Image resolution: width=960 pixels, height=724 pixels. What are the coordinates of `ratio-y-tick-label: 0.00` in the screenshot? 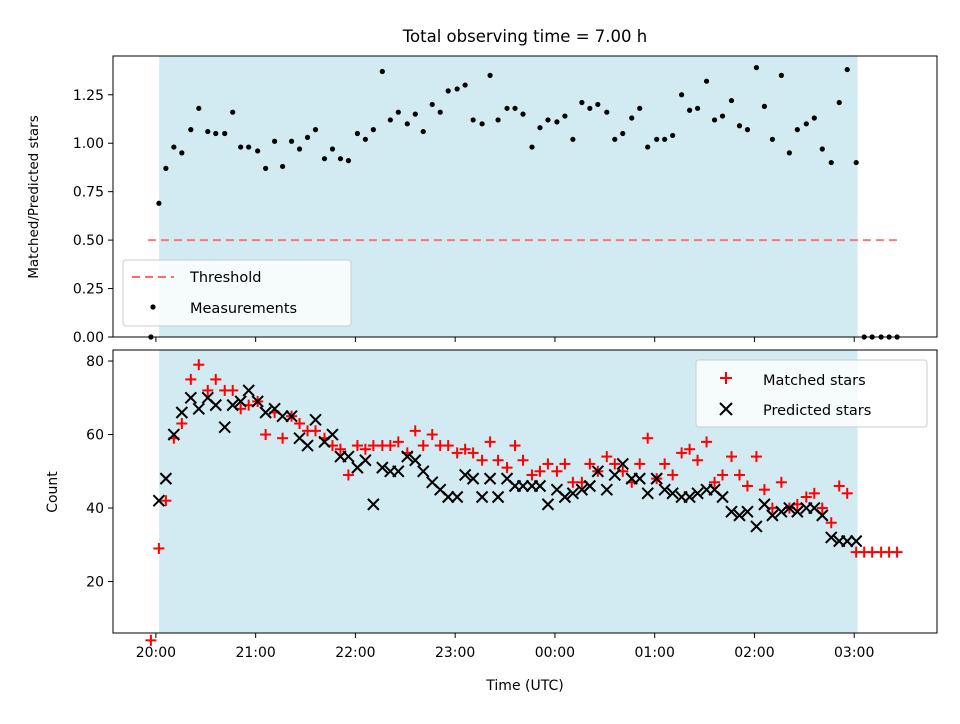 It's located at (88, 338).